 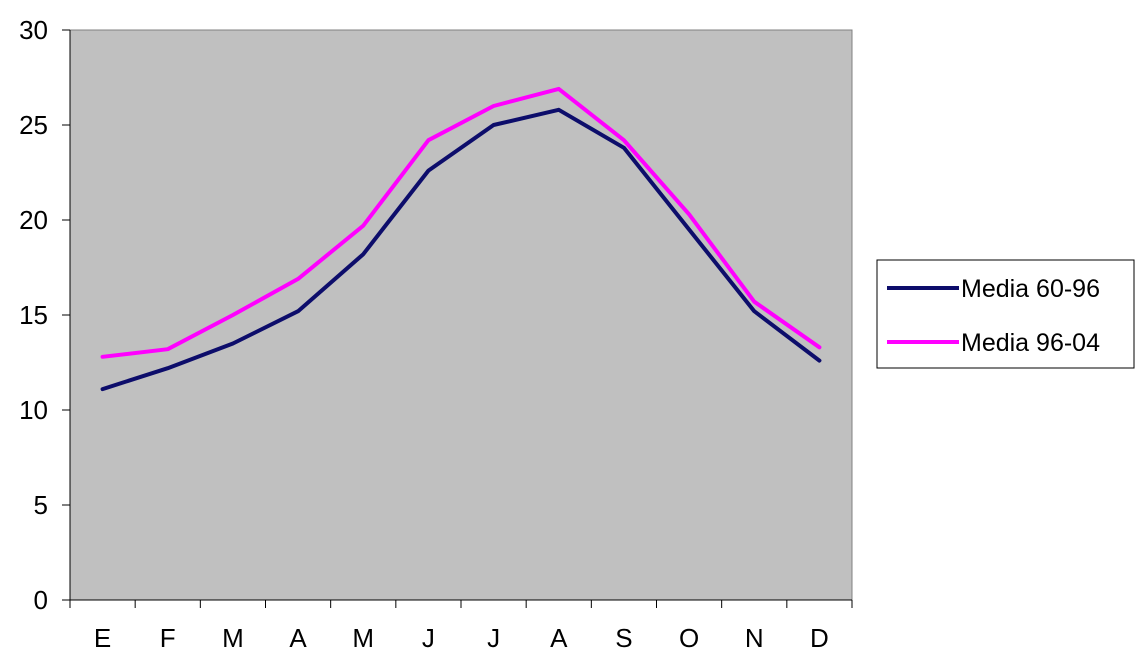 What do you see at coordinates (1030, 289) in the screenshot?
I see `legend-label-1: Media 60-96` at bounding box center [1030, 289].